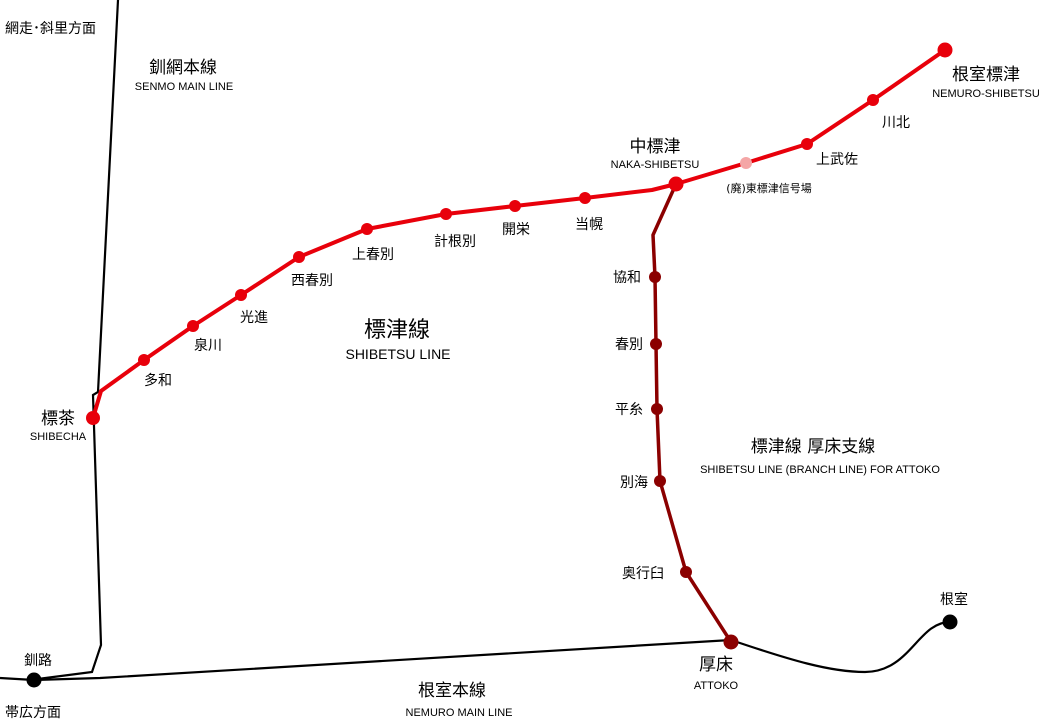 The height and width of the screenshot is (720, 1044). I want to click on nemuro-line-name-ja: 根室本線, so click(452, 691).